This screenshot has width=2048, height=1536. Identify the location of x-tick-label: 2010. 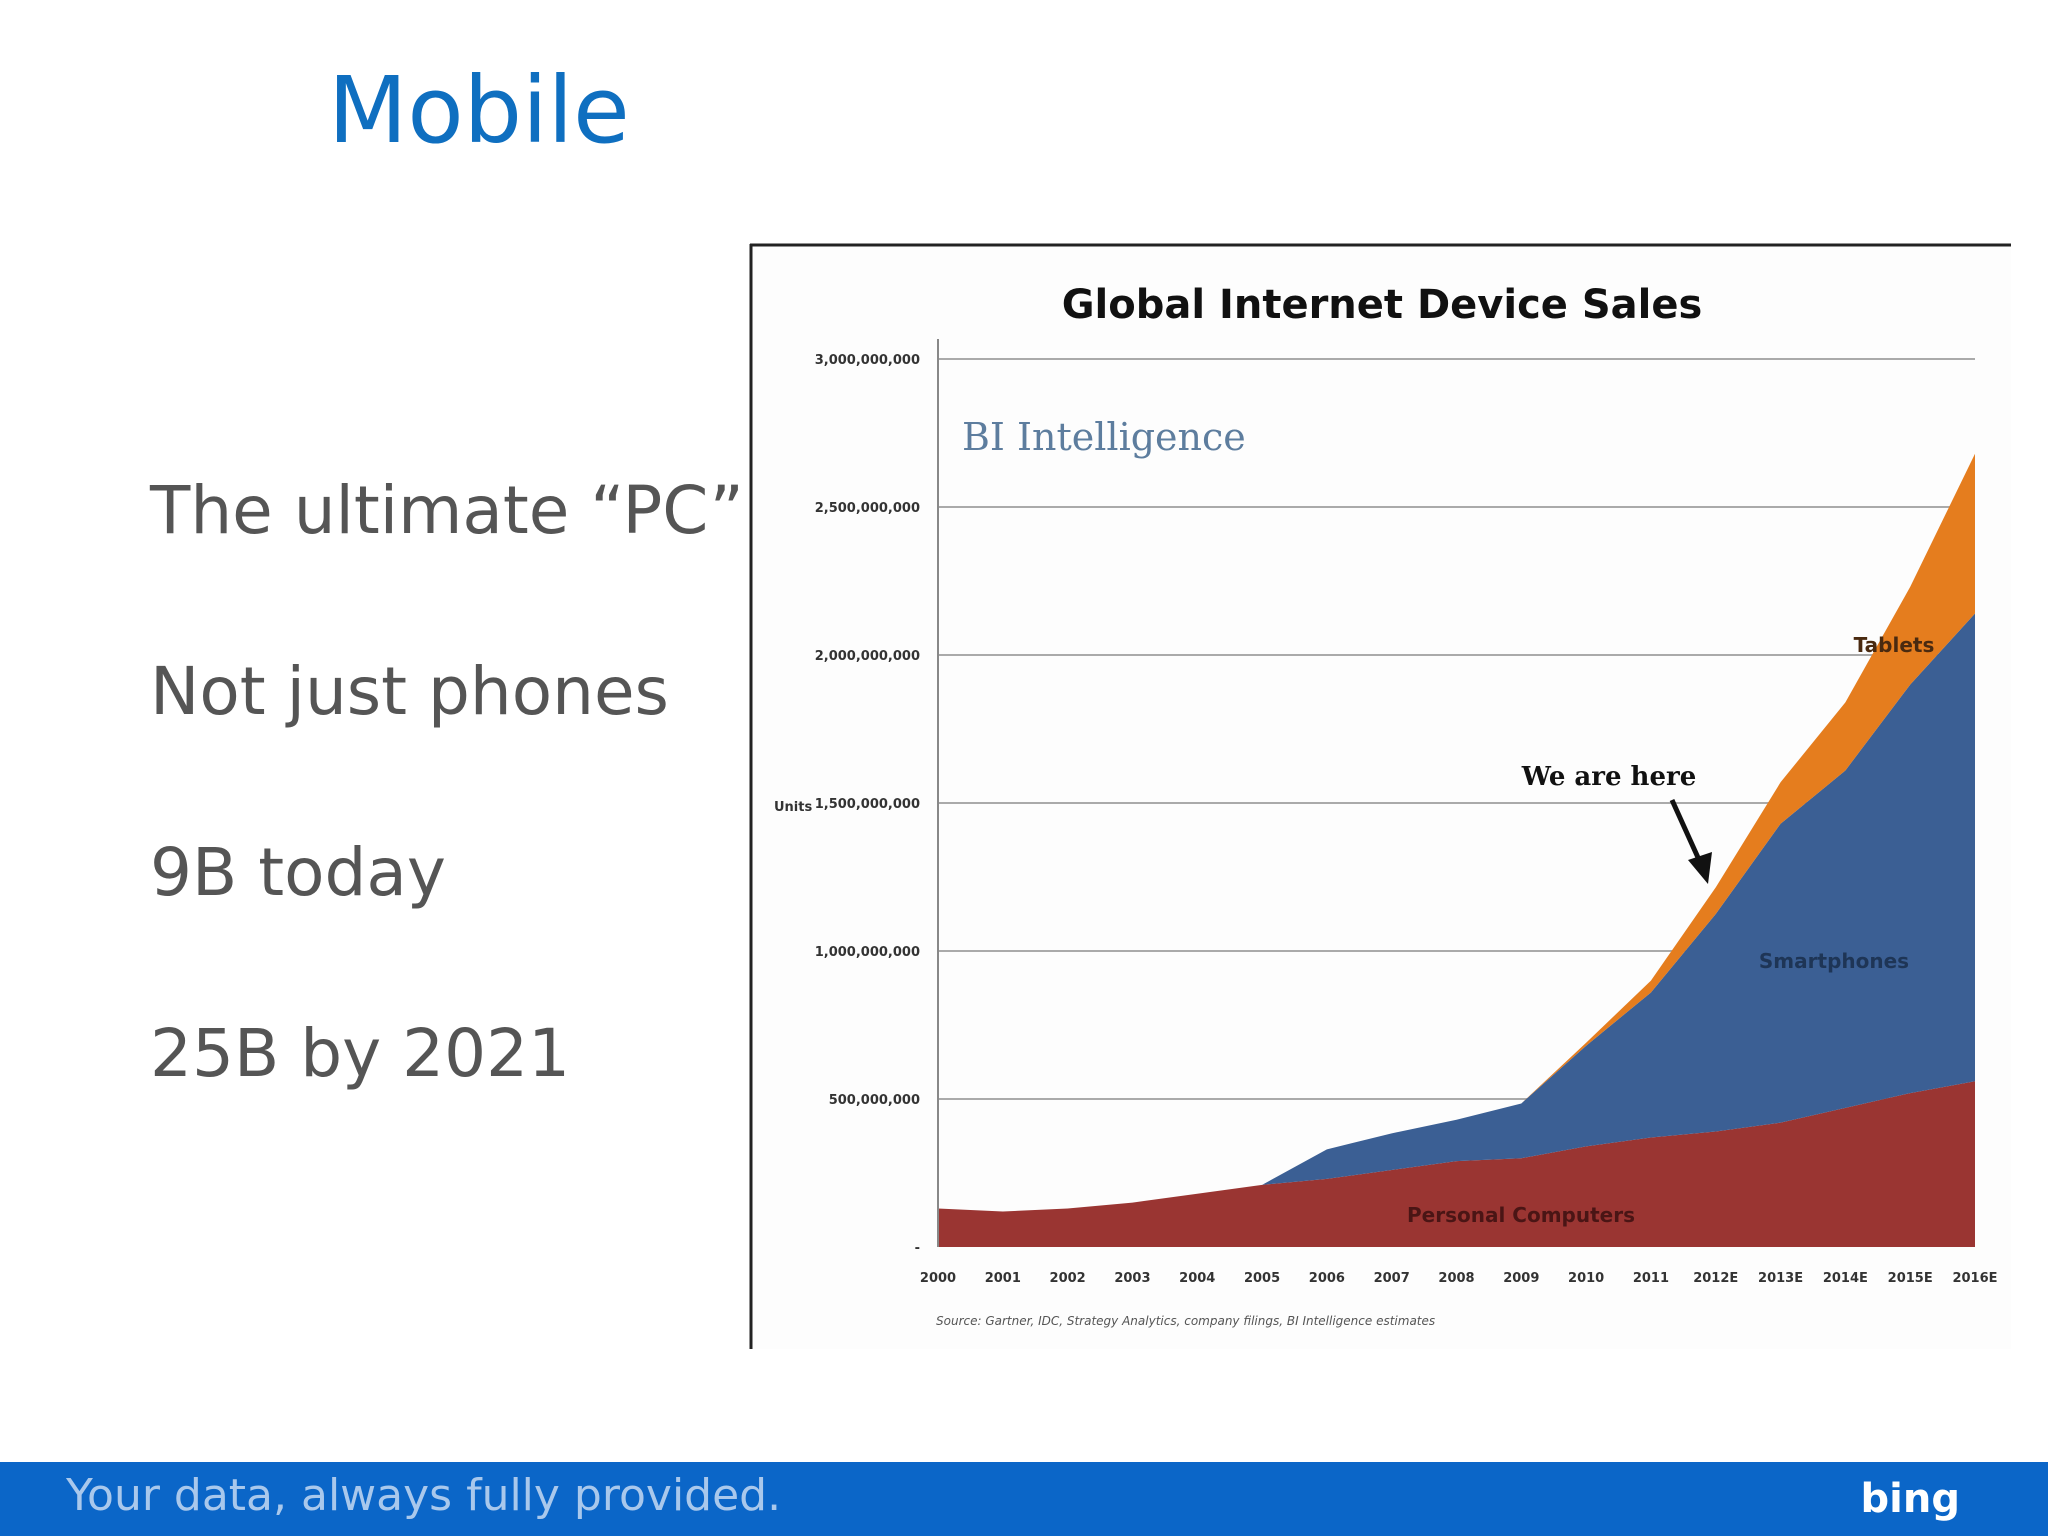
(1586, 1278).